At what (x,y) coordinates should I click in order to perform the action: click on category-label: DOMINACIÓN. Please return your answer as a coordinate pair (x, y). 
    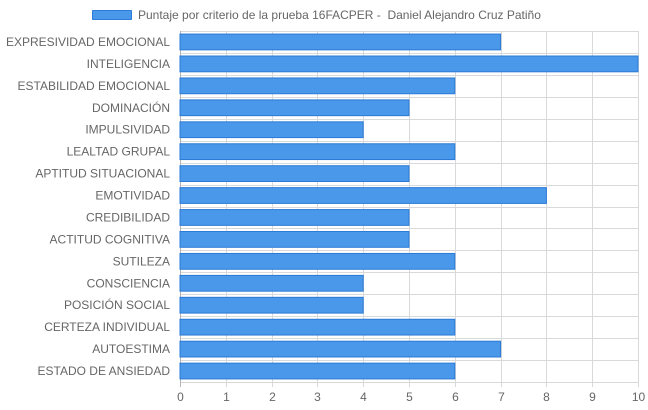
    Looking at the image, I should click on (131, 107).